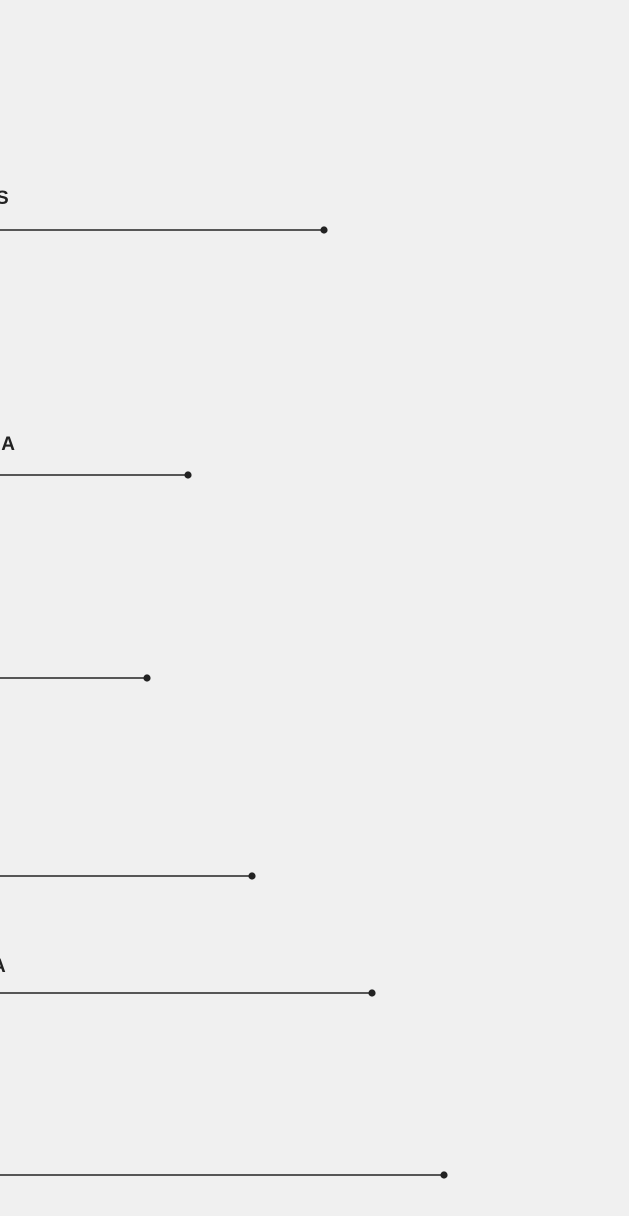 This screenshot has width=629, height=1216. Describe the element at coordinates (3, 966) in the screenshot. I see `callout-label-5: A` at that location.